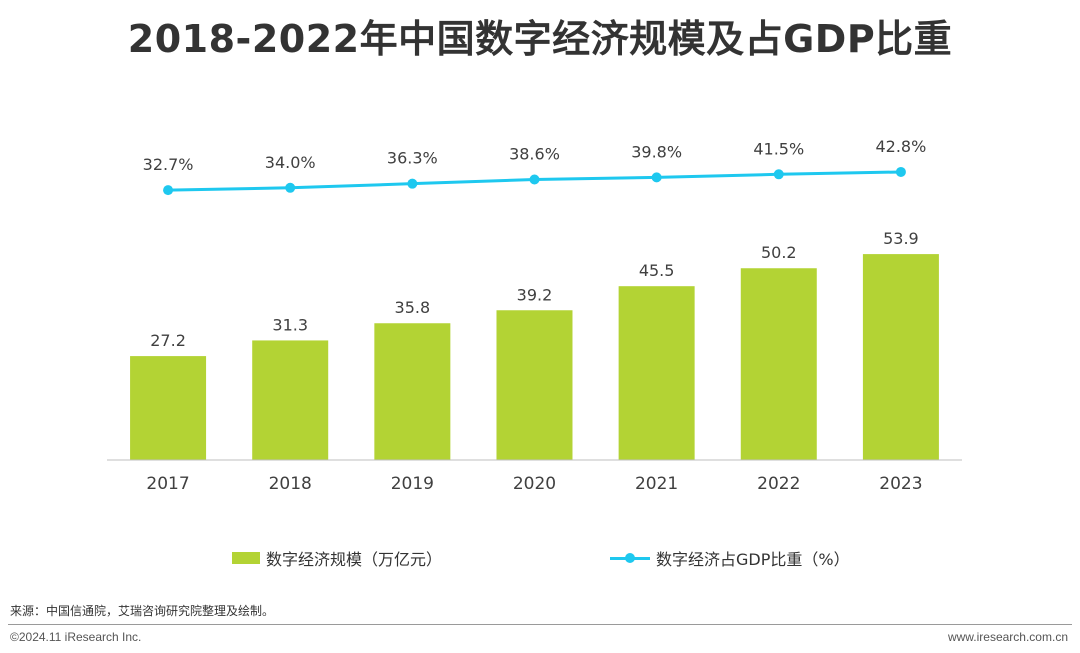 This screenshot has height=653, width=1080. Describe the element at coordinates (900, 146) in the screenshot. I see `line-label-2023: 42.8%` at that location.